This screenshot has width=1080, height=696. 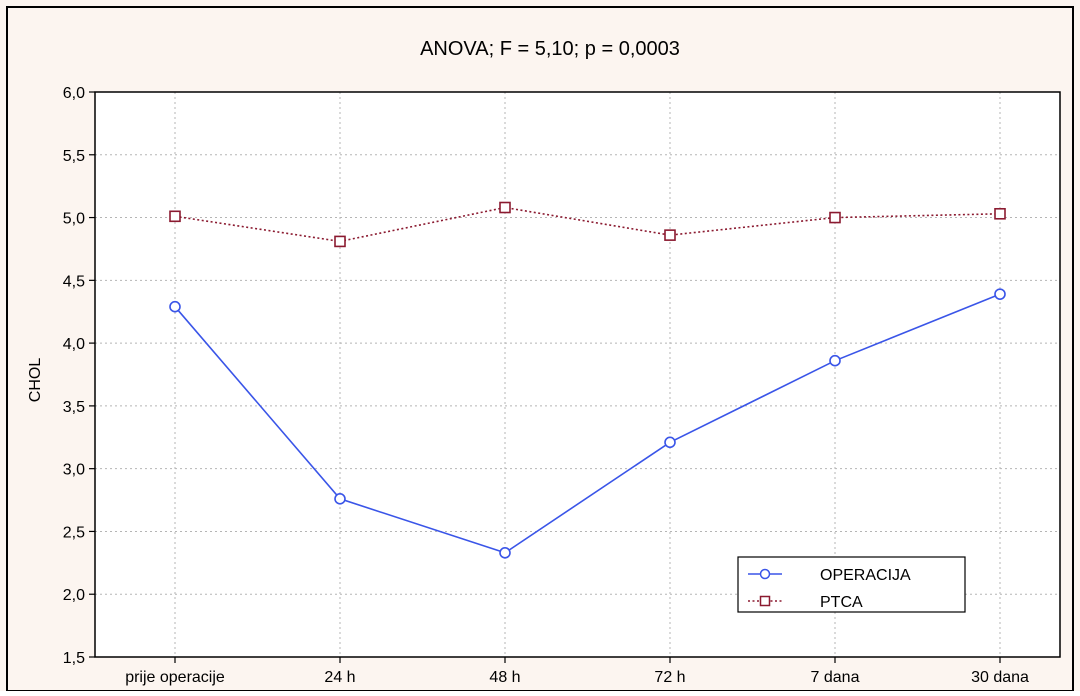 What do you see at coordinates (74, 407) in the screenshot?
I see `y-tick-label: 3,5` at bounding box center [74, 407].